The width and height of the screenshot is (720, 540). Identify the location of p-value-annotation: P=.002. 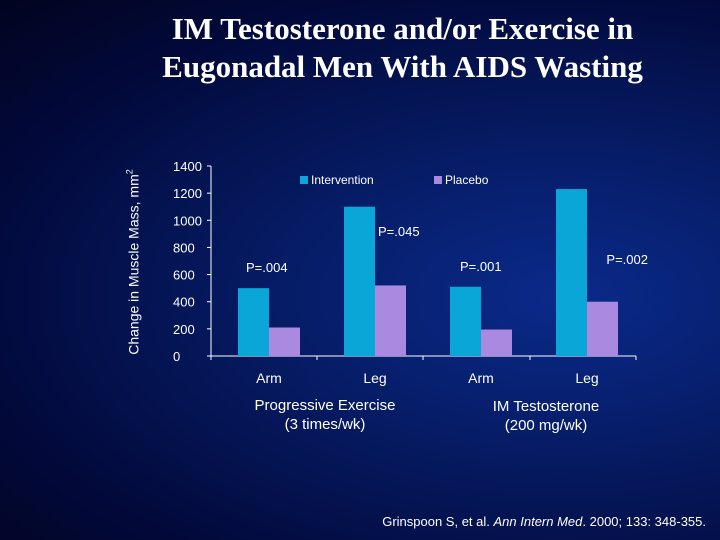
(627, 259).